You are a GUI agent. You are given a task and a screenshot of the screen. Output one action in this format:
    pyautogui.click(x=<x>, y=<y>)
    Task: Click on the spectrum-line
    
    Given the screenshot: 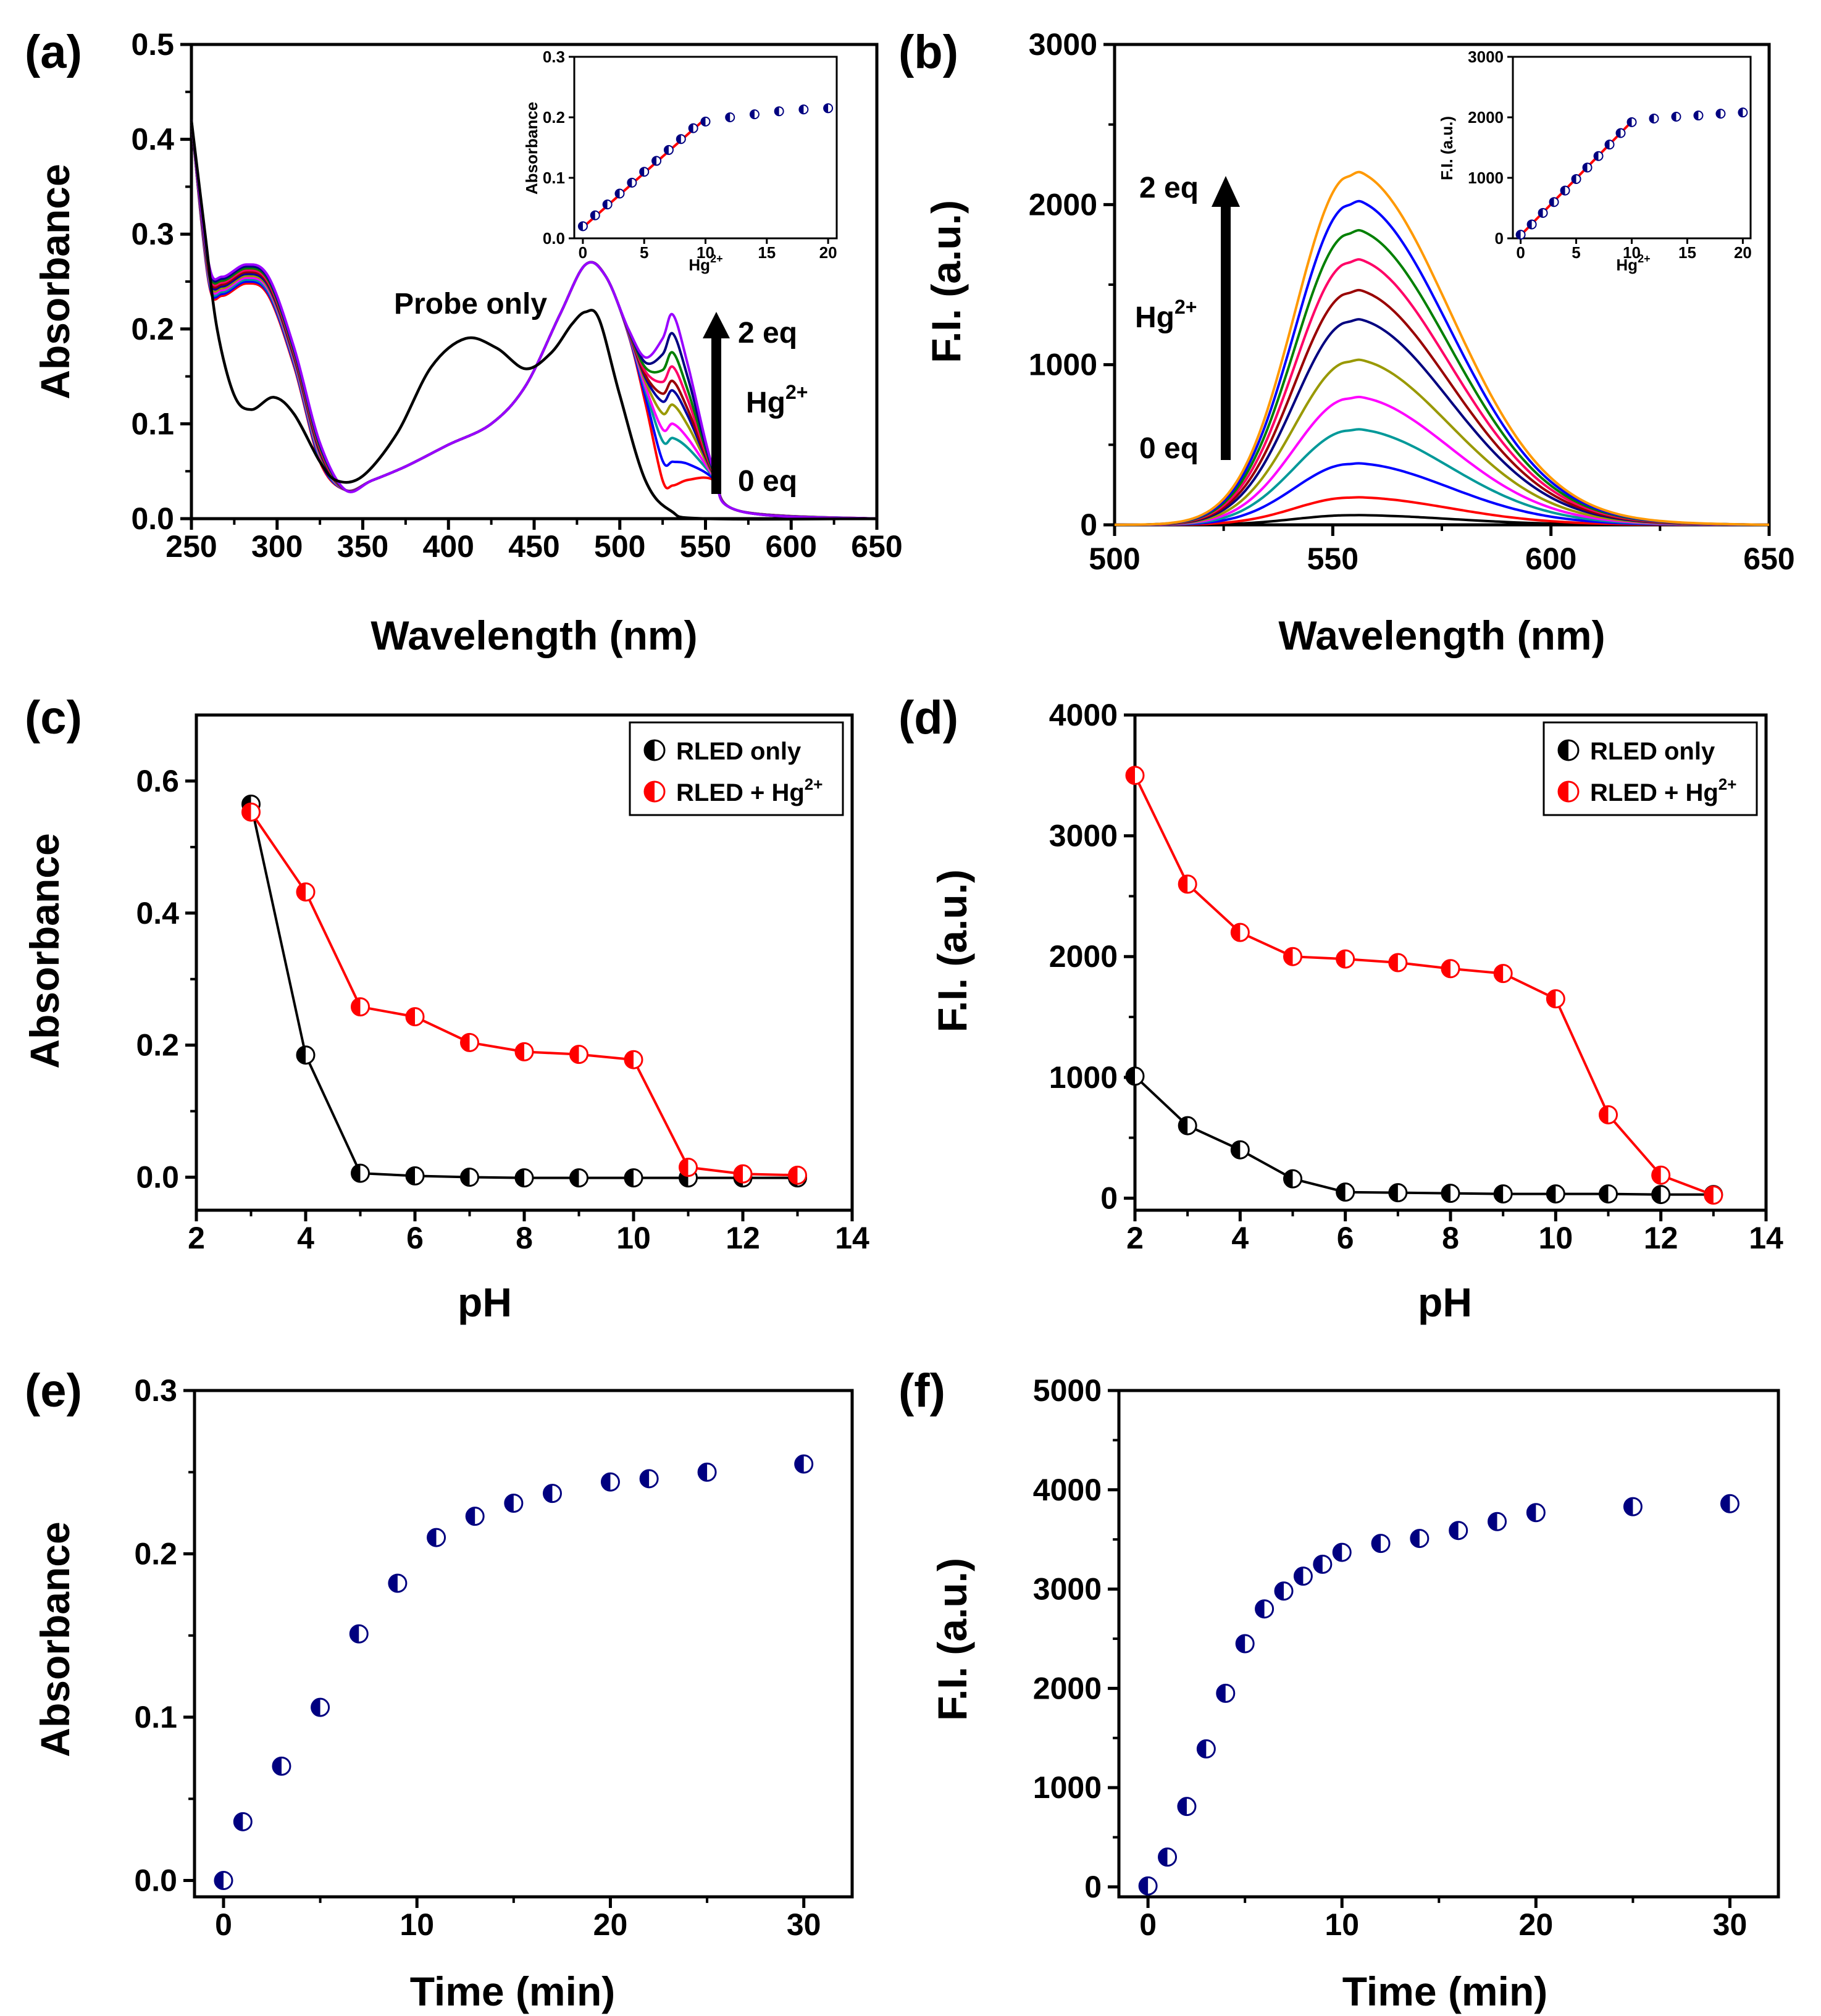 What is the action you would take?
    pyautogui.click(x=534, y=320)
    